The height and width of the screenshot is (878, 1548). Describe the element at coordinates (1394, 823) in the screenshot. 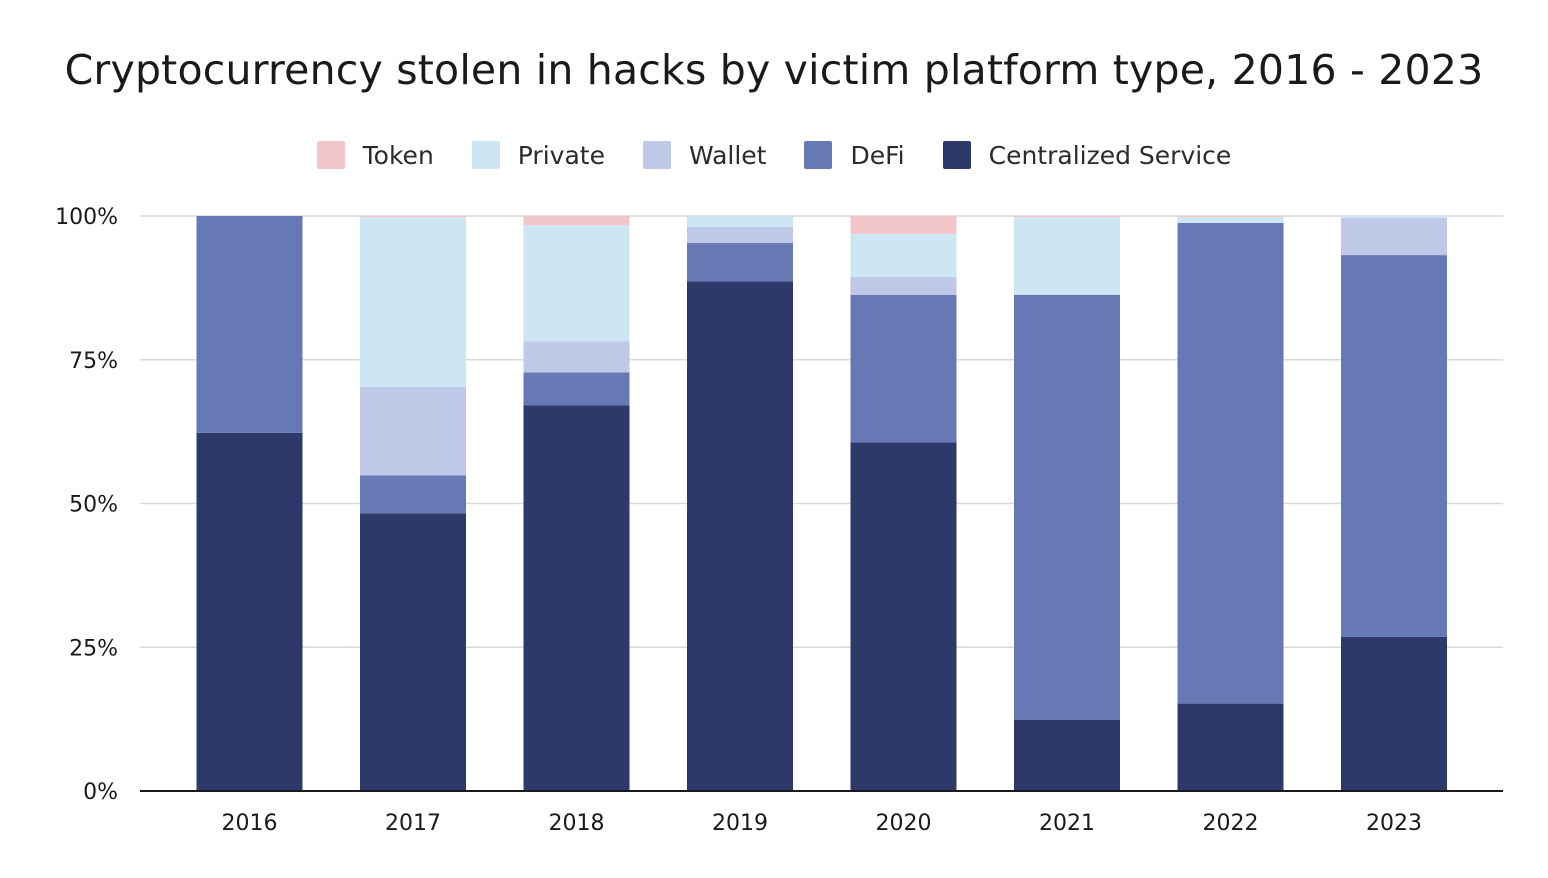

I see `x-tick-label: 2023` at that location.